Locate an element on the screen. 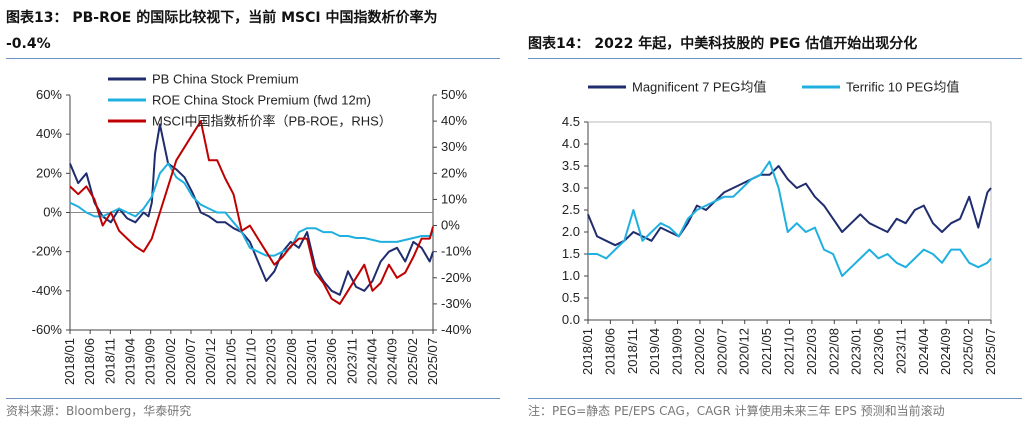  y-left-tick-label: 60% is located at coordinates (49, 94).